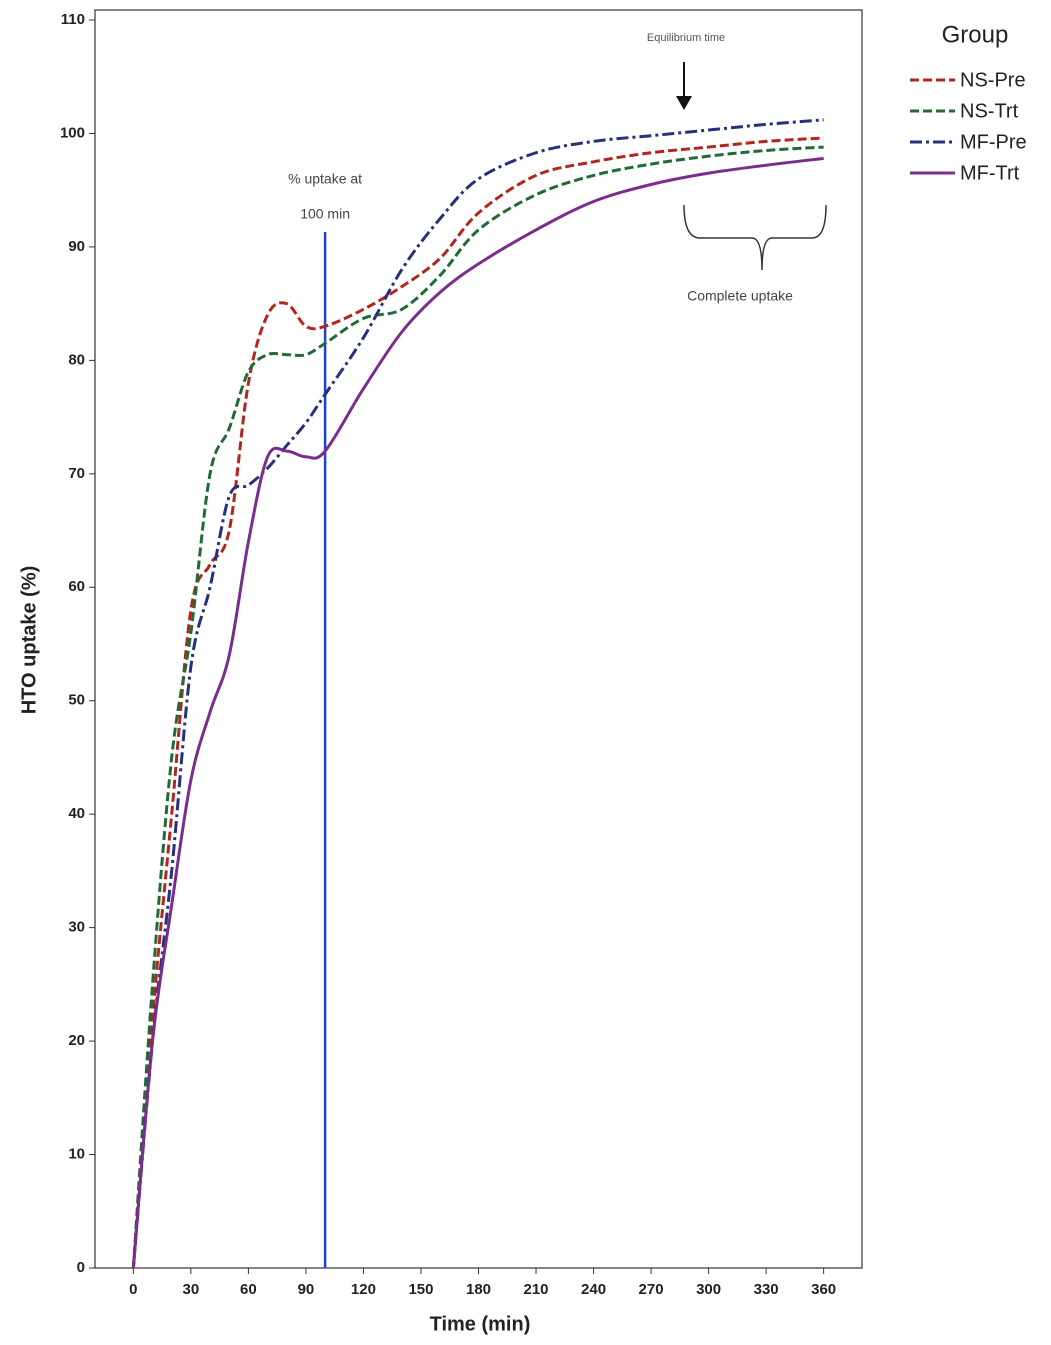 Image resolution: width=1051 pixels, height=1345 pixels. What do you see at coordinates (420, 1289) in the screenshot?
I see `x-tick-label: 150` at bounding box center [420, 1289].